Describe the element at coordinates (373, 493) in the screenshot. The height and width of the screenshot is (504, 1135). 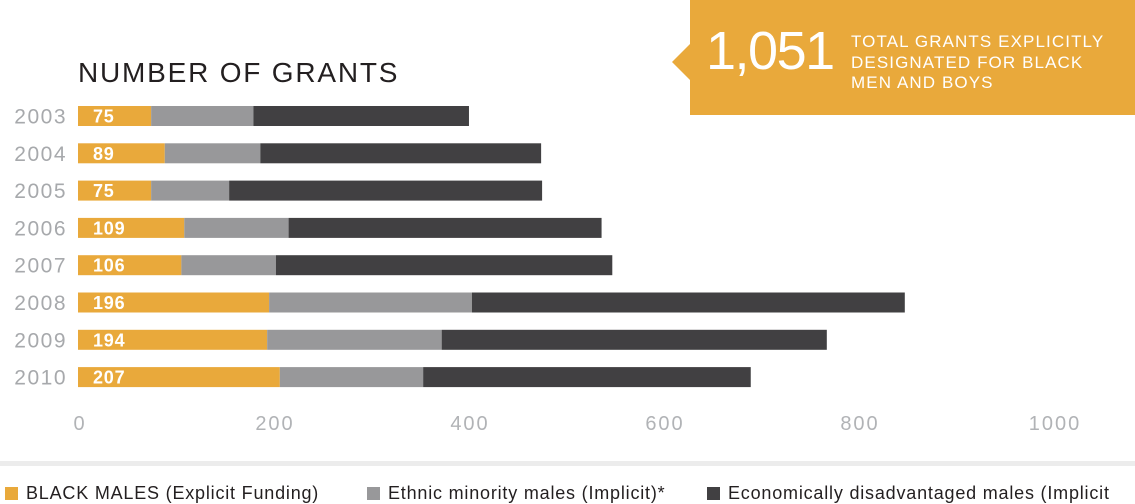
I see `legend-swatch-ethnic-minority-males` at that location.